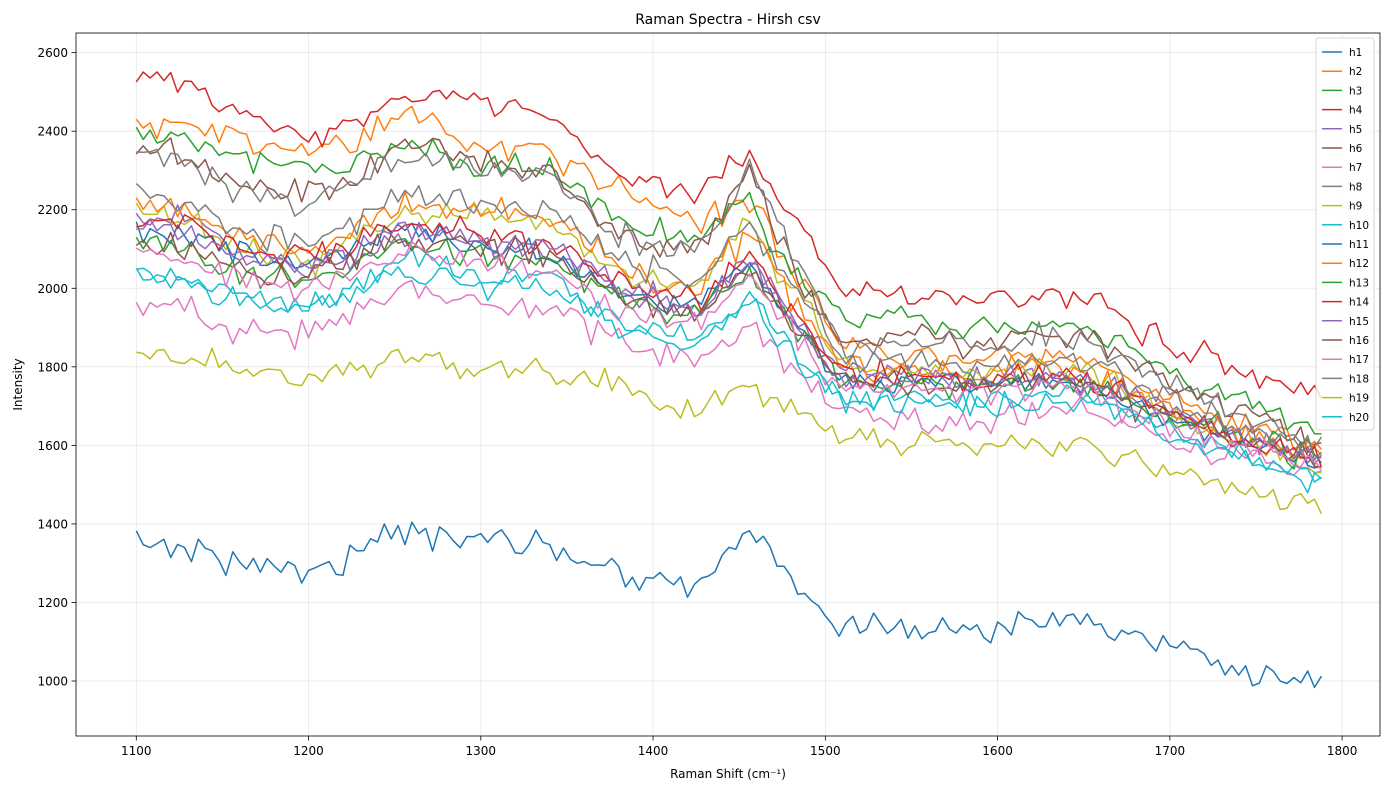  I want to click on x-axis-label: Raman Shift (cm⁻¹), so click(728, 774).